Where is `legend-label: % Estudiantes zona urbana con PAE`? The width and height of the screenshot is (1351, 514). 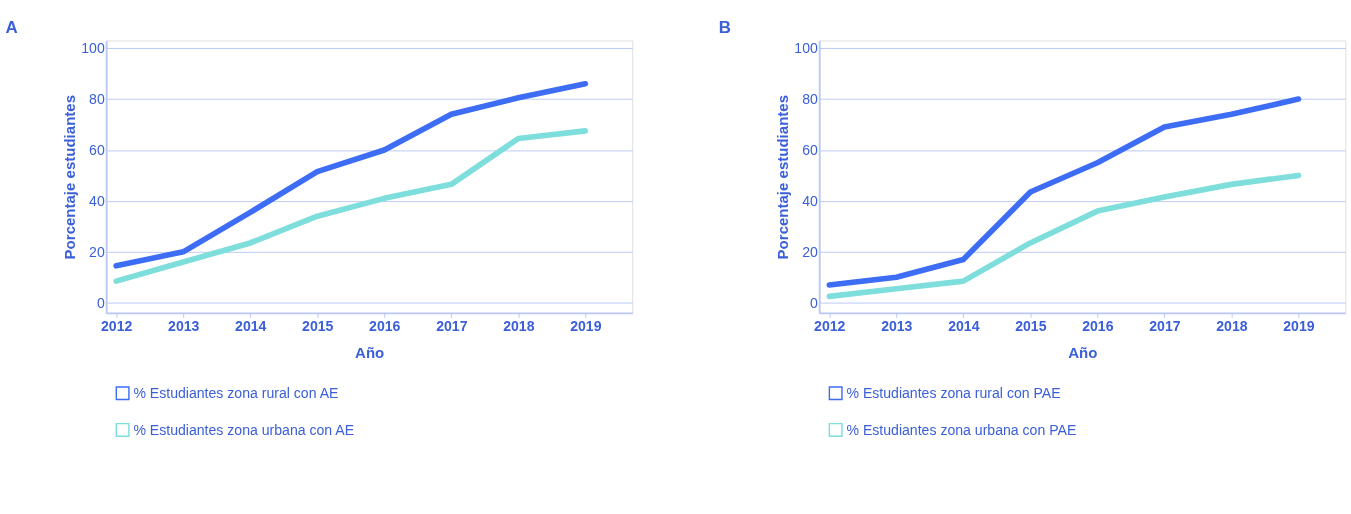 legend-label: % Estudiantes zona urbana con PAE is located at coordinates (961, 429).